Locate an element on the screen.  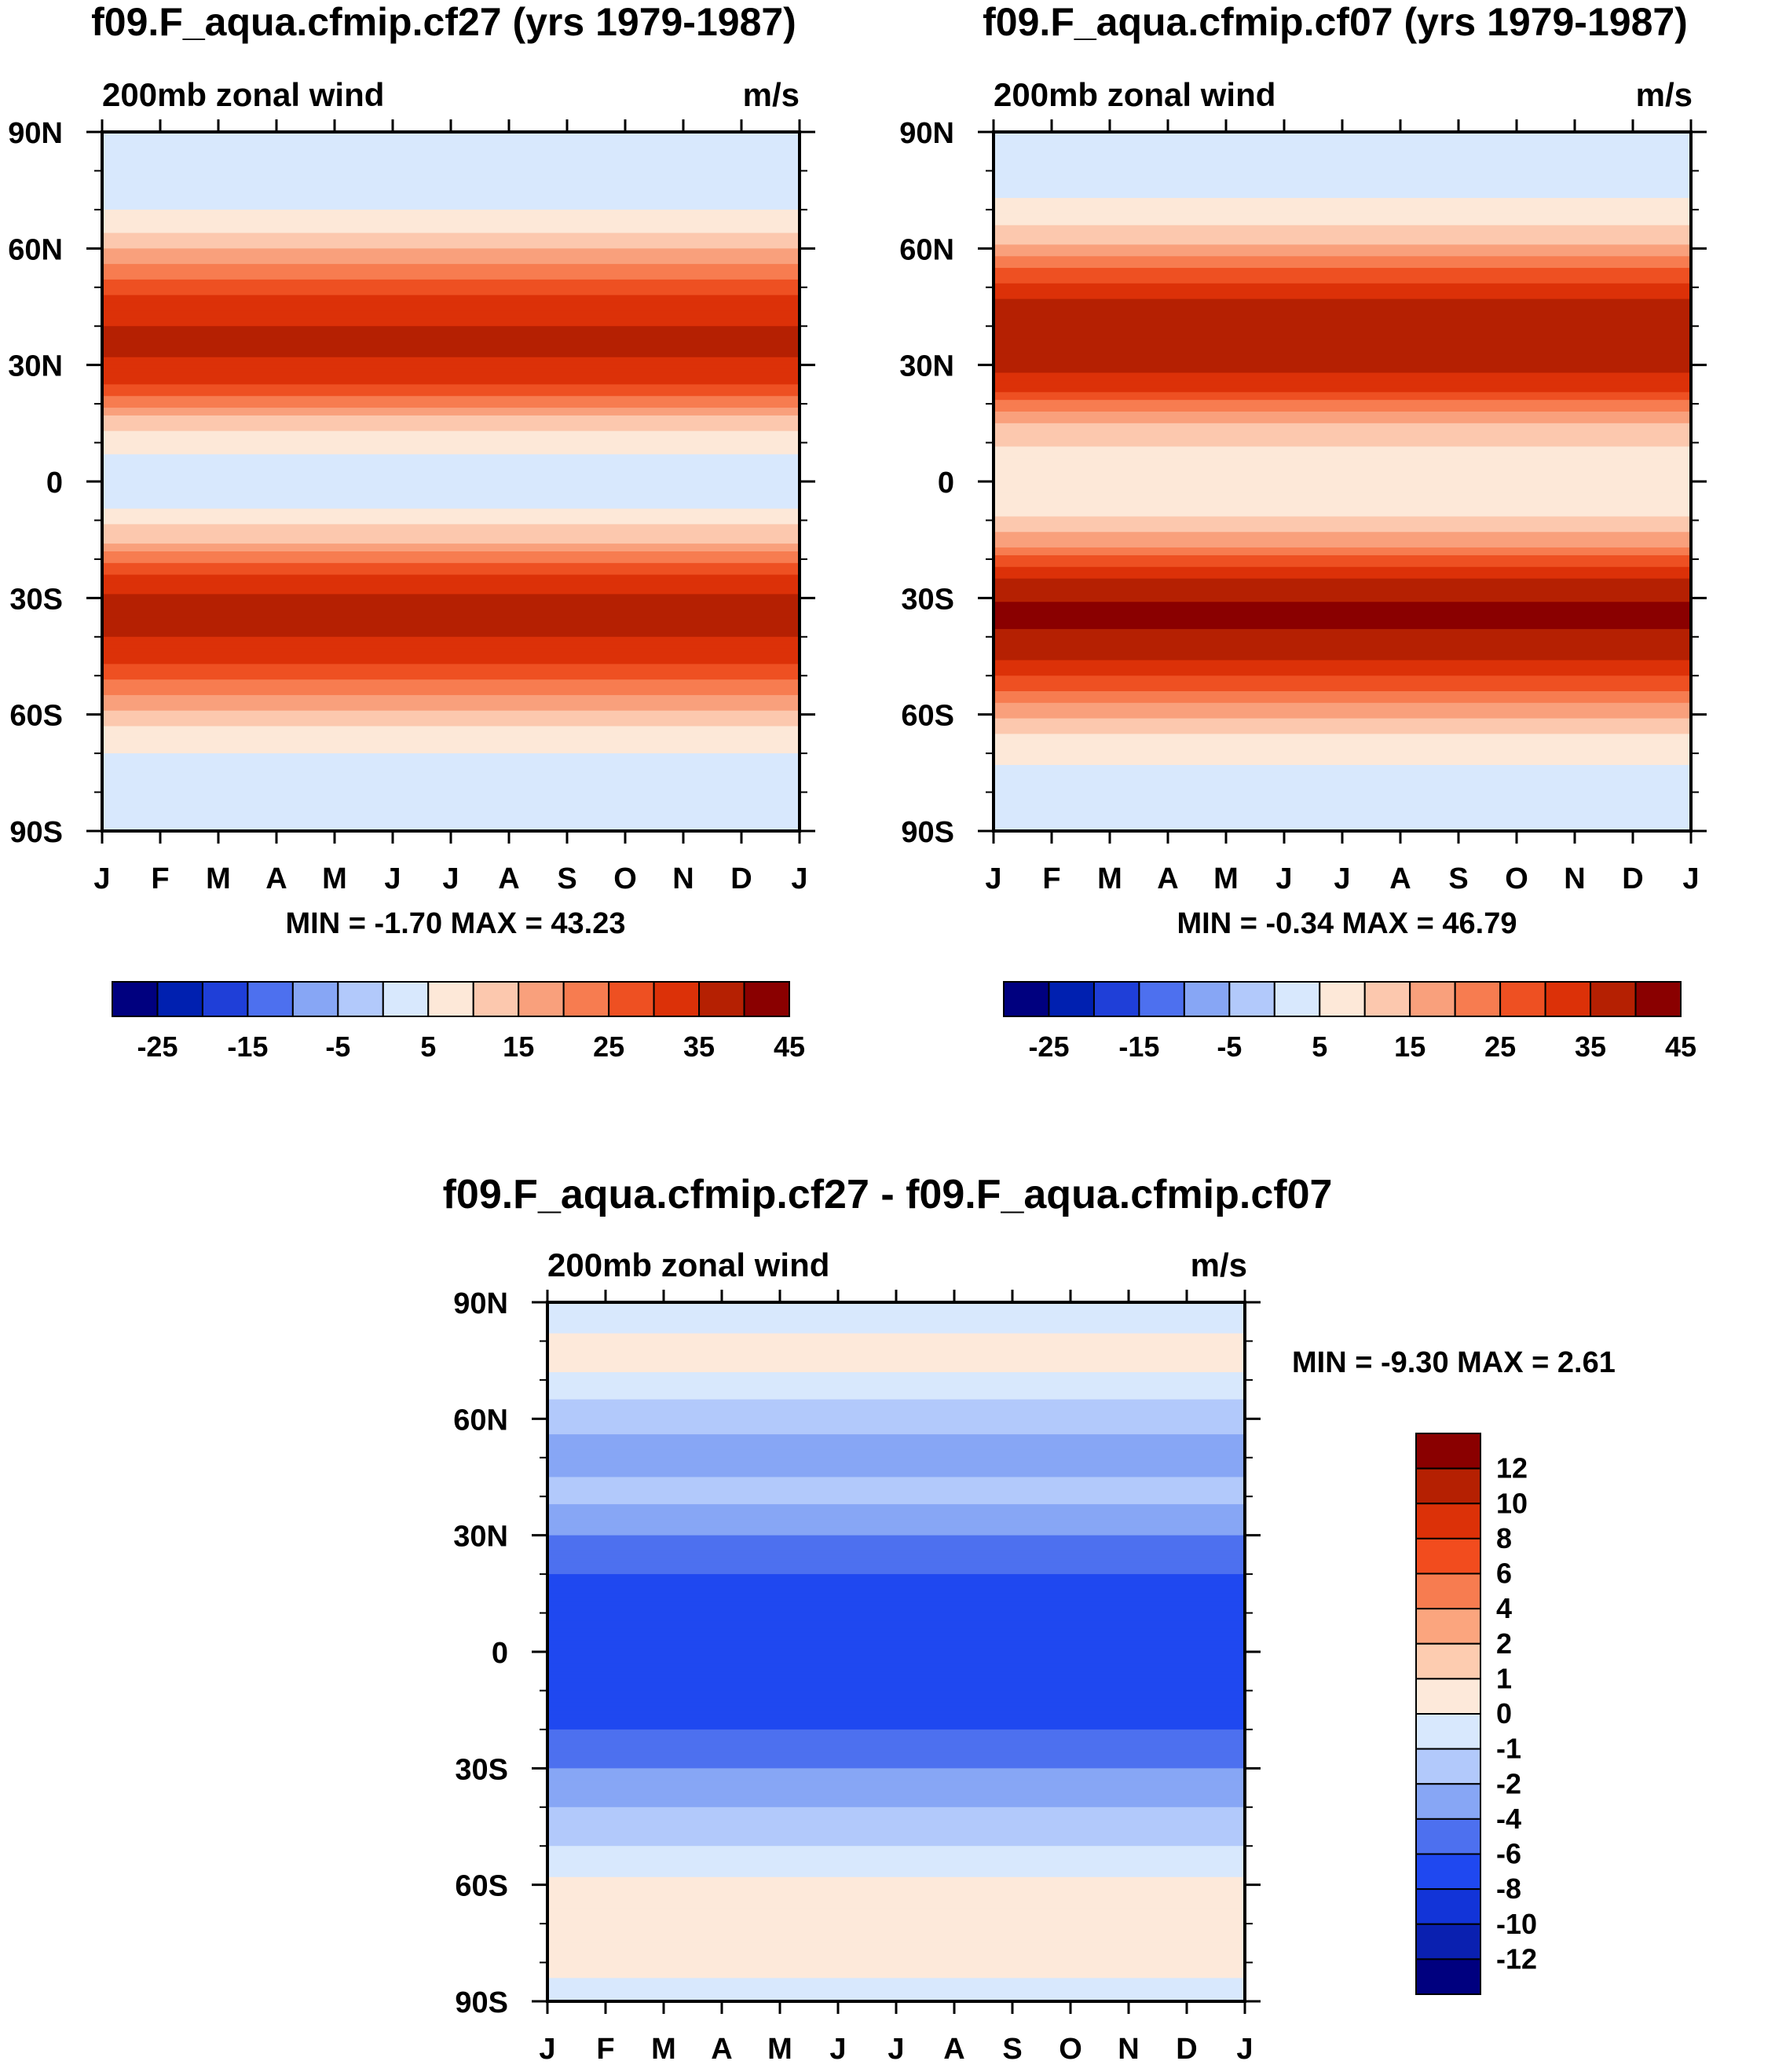
colorbar-label: -15 is located at coordinates (1138, 1047).